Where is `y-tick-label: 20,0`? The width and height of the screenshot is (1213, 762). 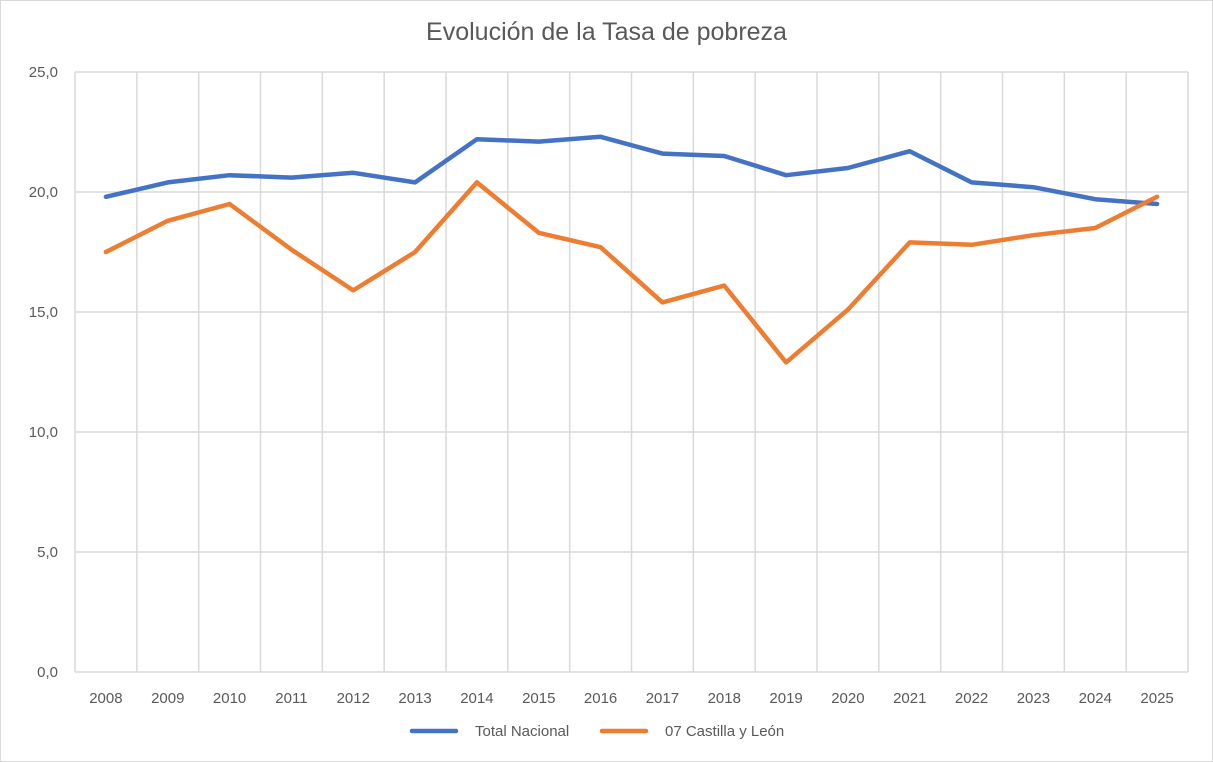 y-tick-label: 20,0 is located at coordinates (43, 192).